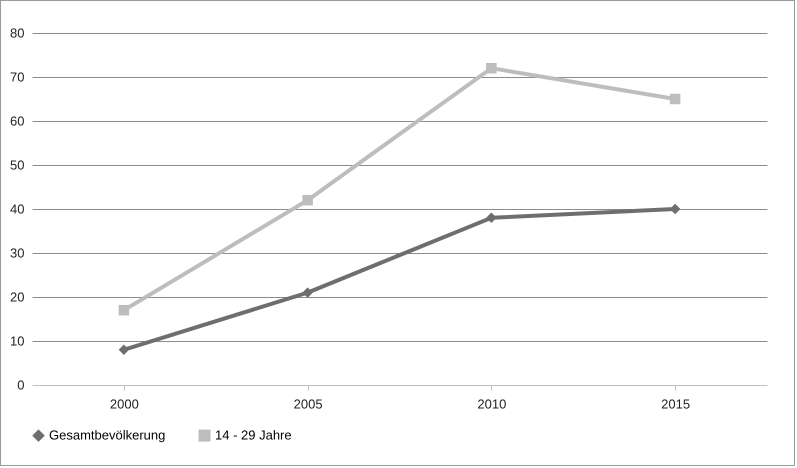  I want to click on y-tick-label: 50, so click(17, 165).